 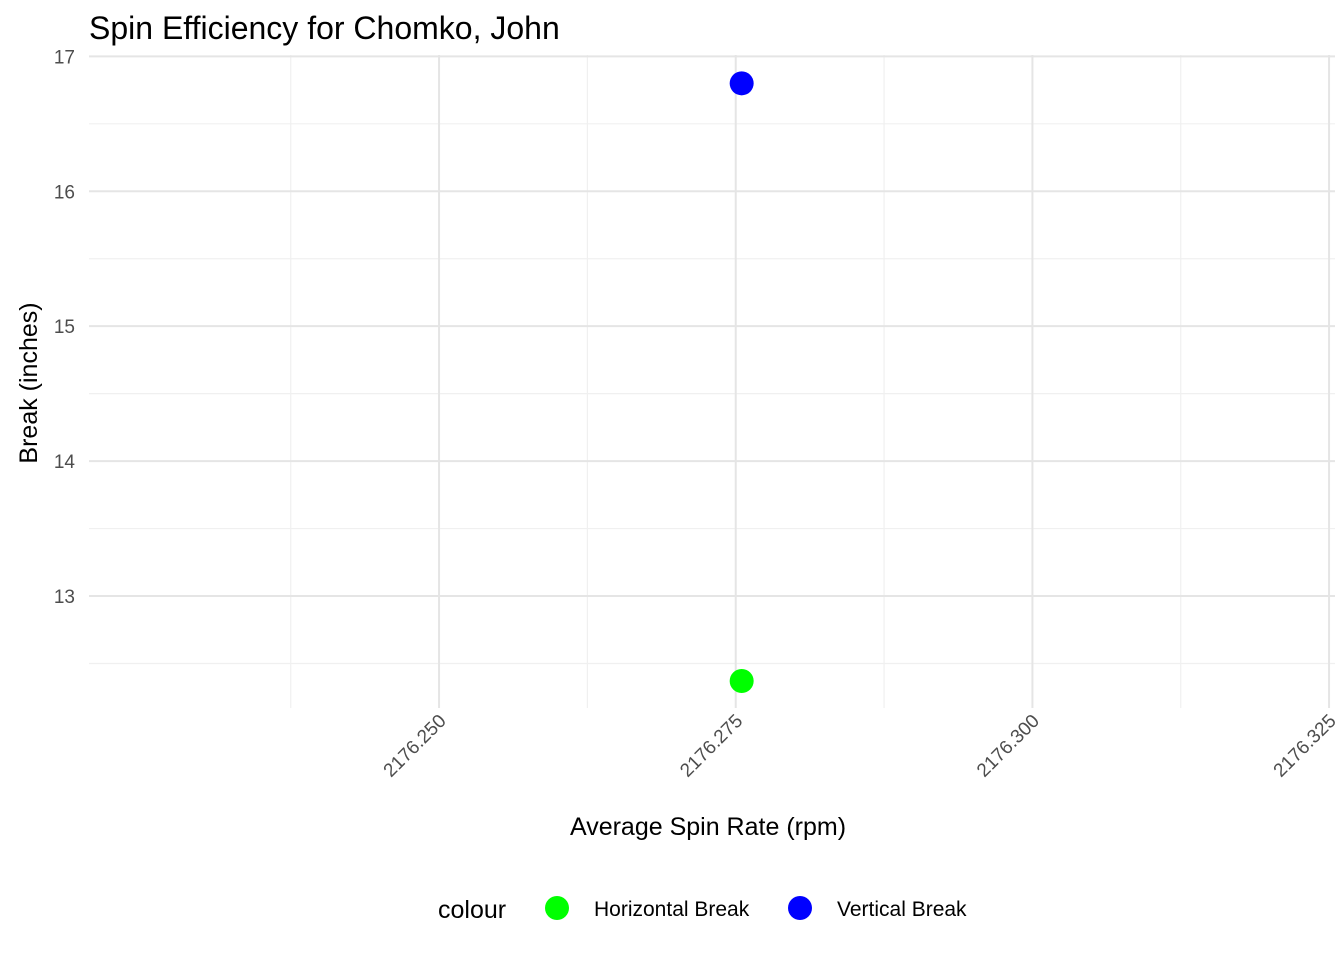 What do you see at coordinates (711, 746) in the screenshot?
I see `x-tick-label: 2176.275` at bounding box center [711, 746].